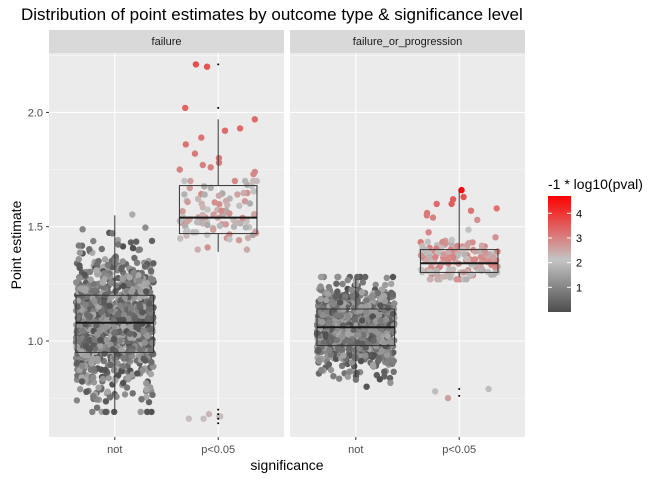  What do you see at coordinates (595, 184) in the screenshot?
I see `legend-title: -1 * log10(pval)` at bounding box center [595, 184].